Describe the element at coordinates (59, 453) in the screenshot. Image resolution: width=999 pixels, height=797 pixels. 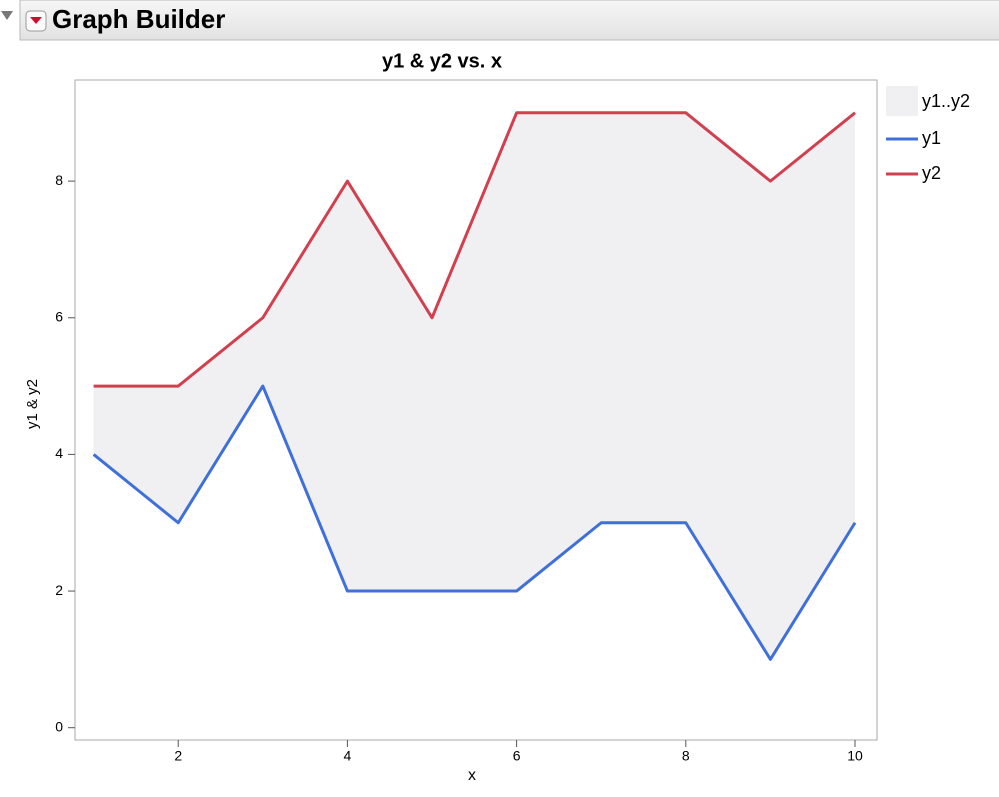
I see `y-tick-label: 4` at that location.